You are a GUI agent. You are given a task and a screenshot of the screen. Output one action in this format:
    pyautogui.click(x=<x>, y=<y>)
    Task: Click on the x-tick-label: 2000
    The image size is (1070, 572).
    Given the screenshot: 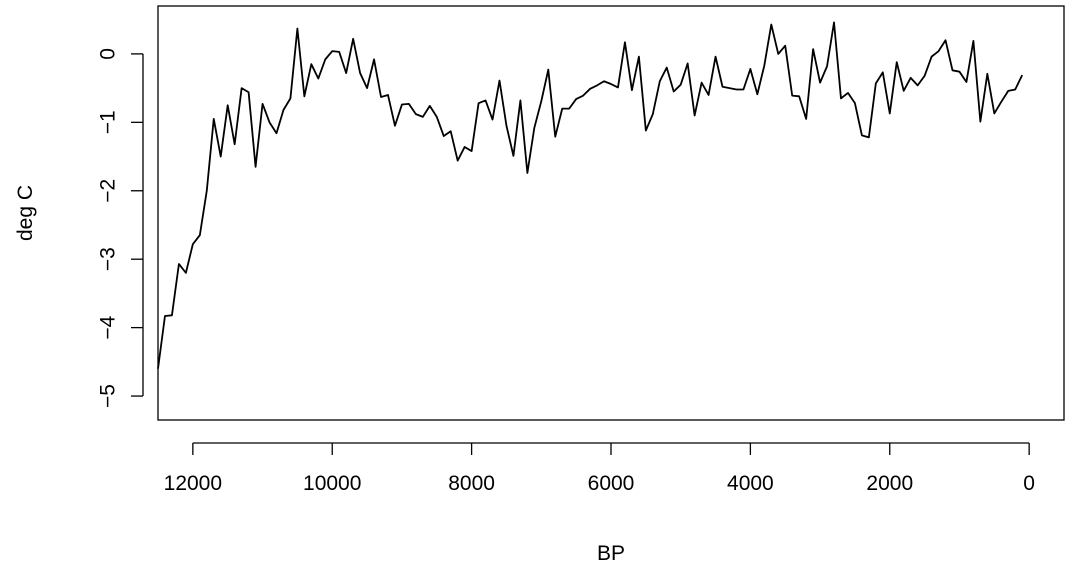 What is the action you would take?
    pyautogui.click(x=889, y=483)
    